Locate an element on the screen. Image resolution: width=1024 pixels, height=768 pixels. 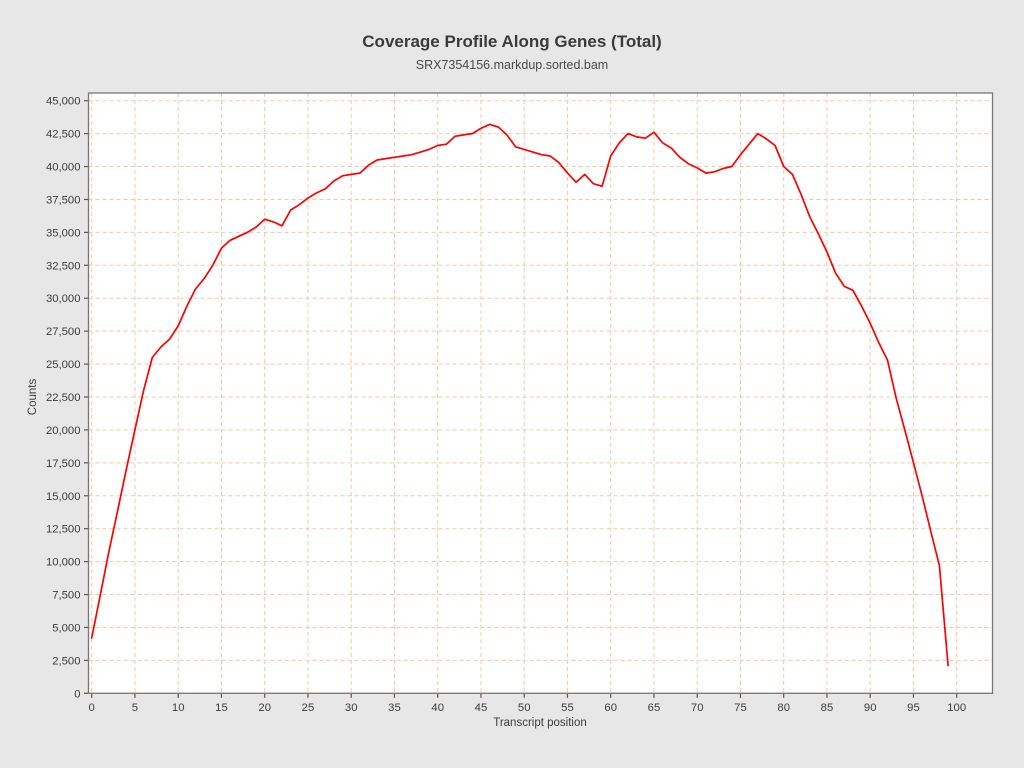
x-tick-label: 70 is located at coordinates (697, 708).